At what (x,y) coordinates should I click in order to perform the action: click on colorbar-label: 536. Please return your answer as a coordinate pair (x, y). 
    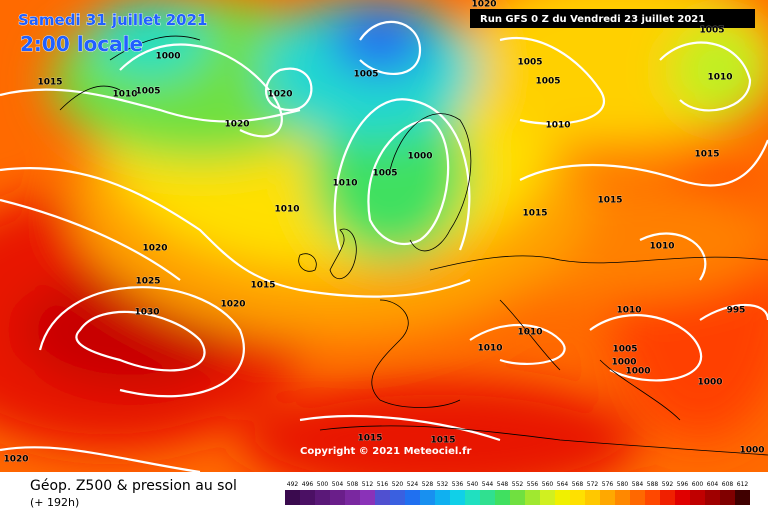
    Looking at the image, I should click on (458, 484).